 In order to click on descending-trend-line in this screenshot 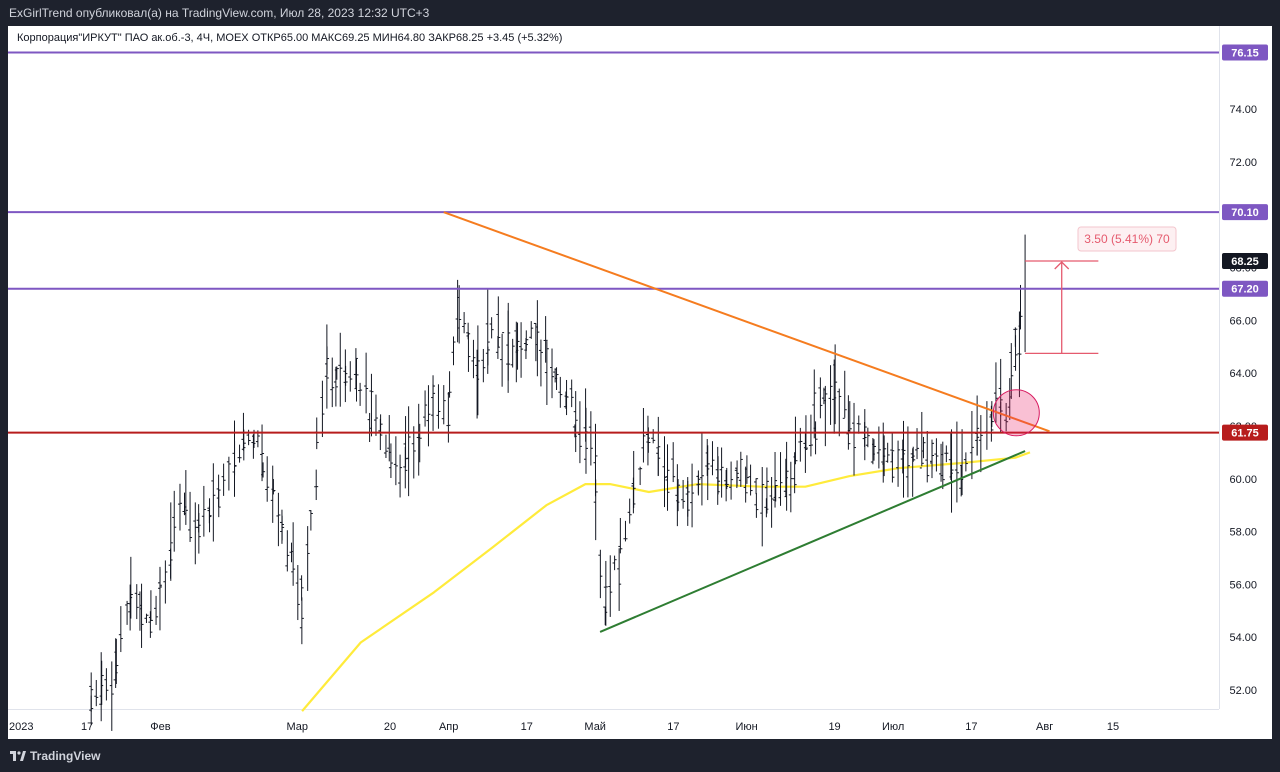, I will do `click(746, 322)`.